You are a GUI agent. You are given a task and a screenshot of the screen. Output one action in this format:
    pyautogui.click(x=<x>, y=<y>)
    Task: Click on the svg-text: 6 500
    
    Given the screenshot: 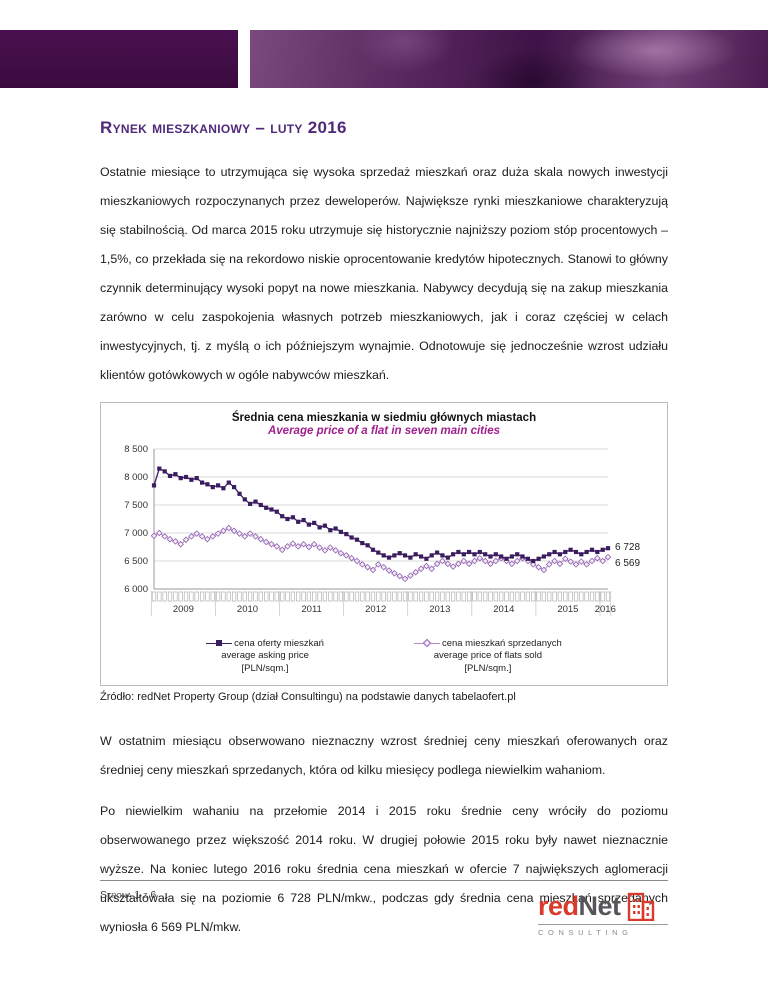 What is the action you would take?
    pyautogui.click(x=136, y=561)
    